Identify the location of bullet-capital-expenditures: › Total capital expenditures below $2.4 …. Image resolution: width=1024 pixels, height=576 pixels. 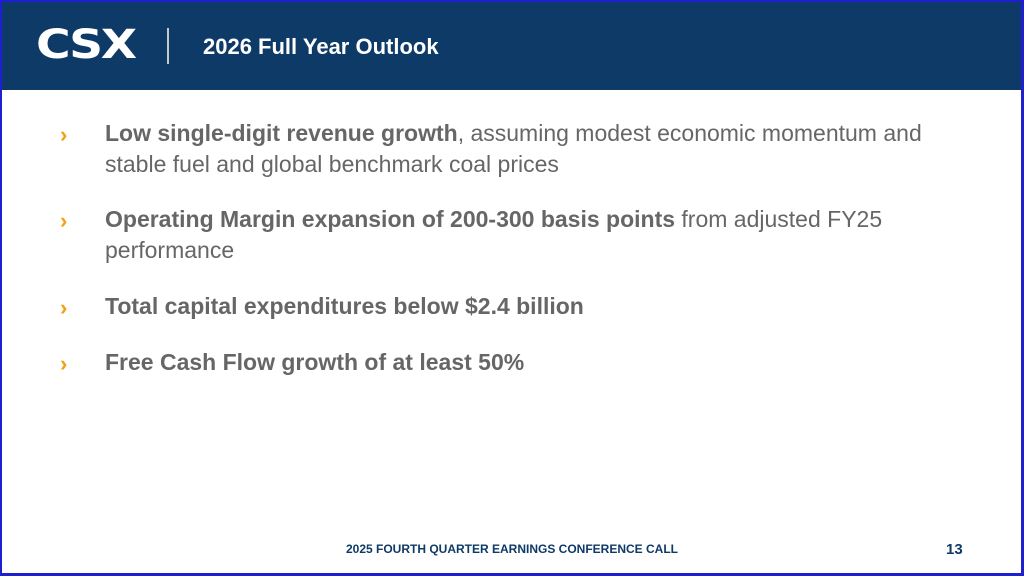
(510, 306).